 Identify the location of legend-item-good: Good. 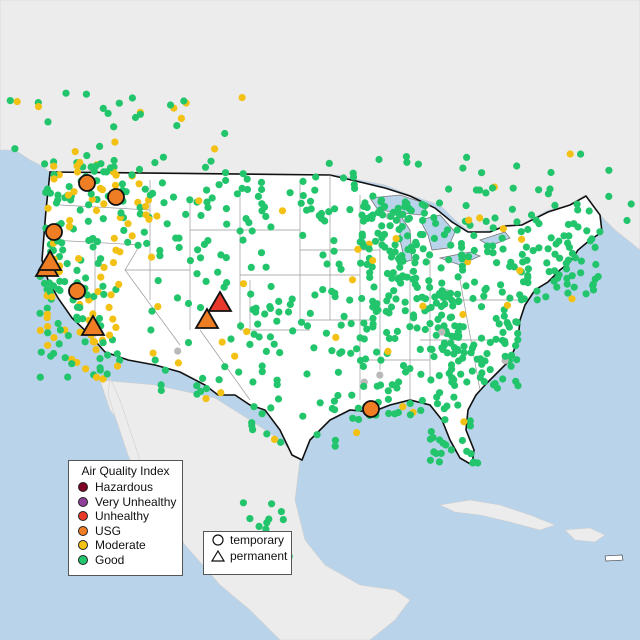
(125, 560).